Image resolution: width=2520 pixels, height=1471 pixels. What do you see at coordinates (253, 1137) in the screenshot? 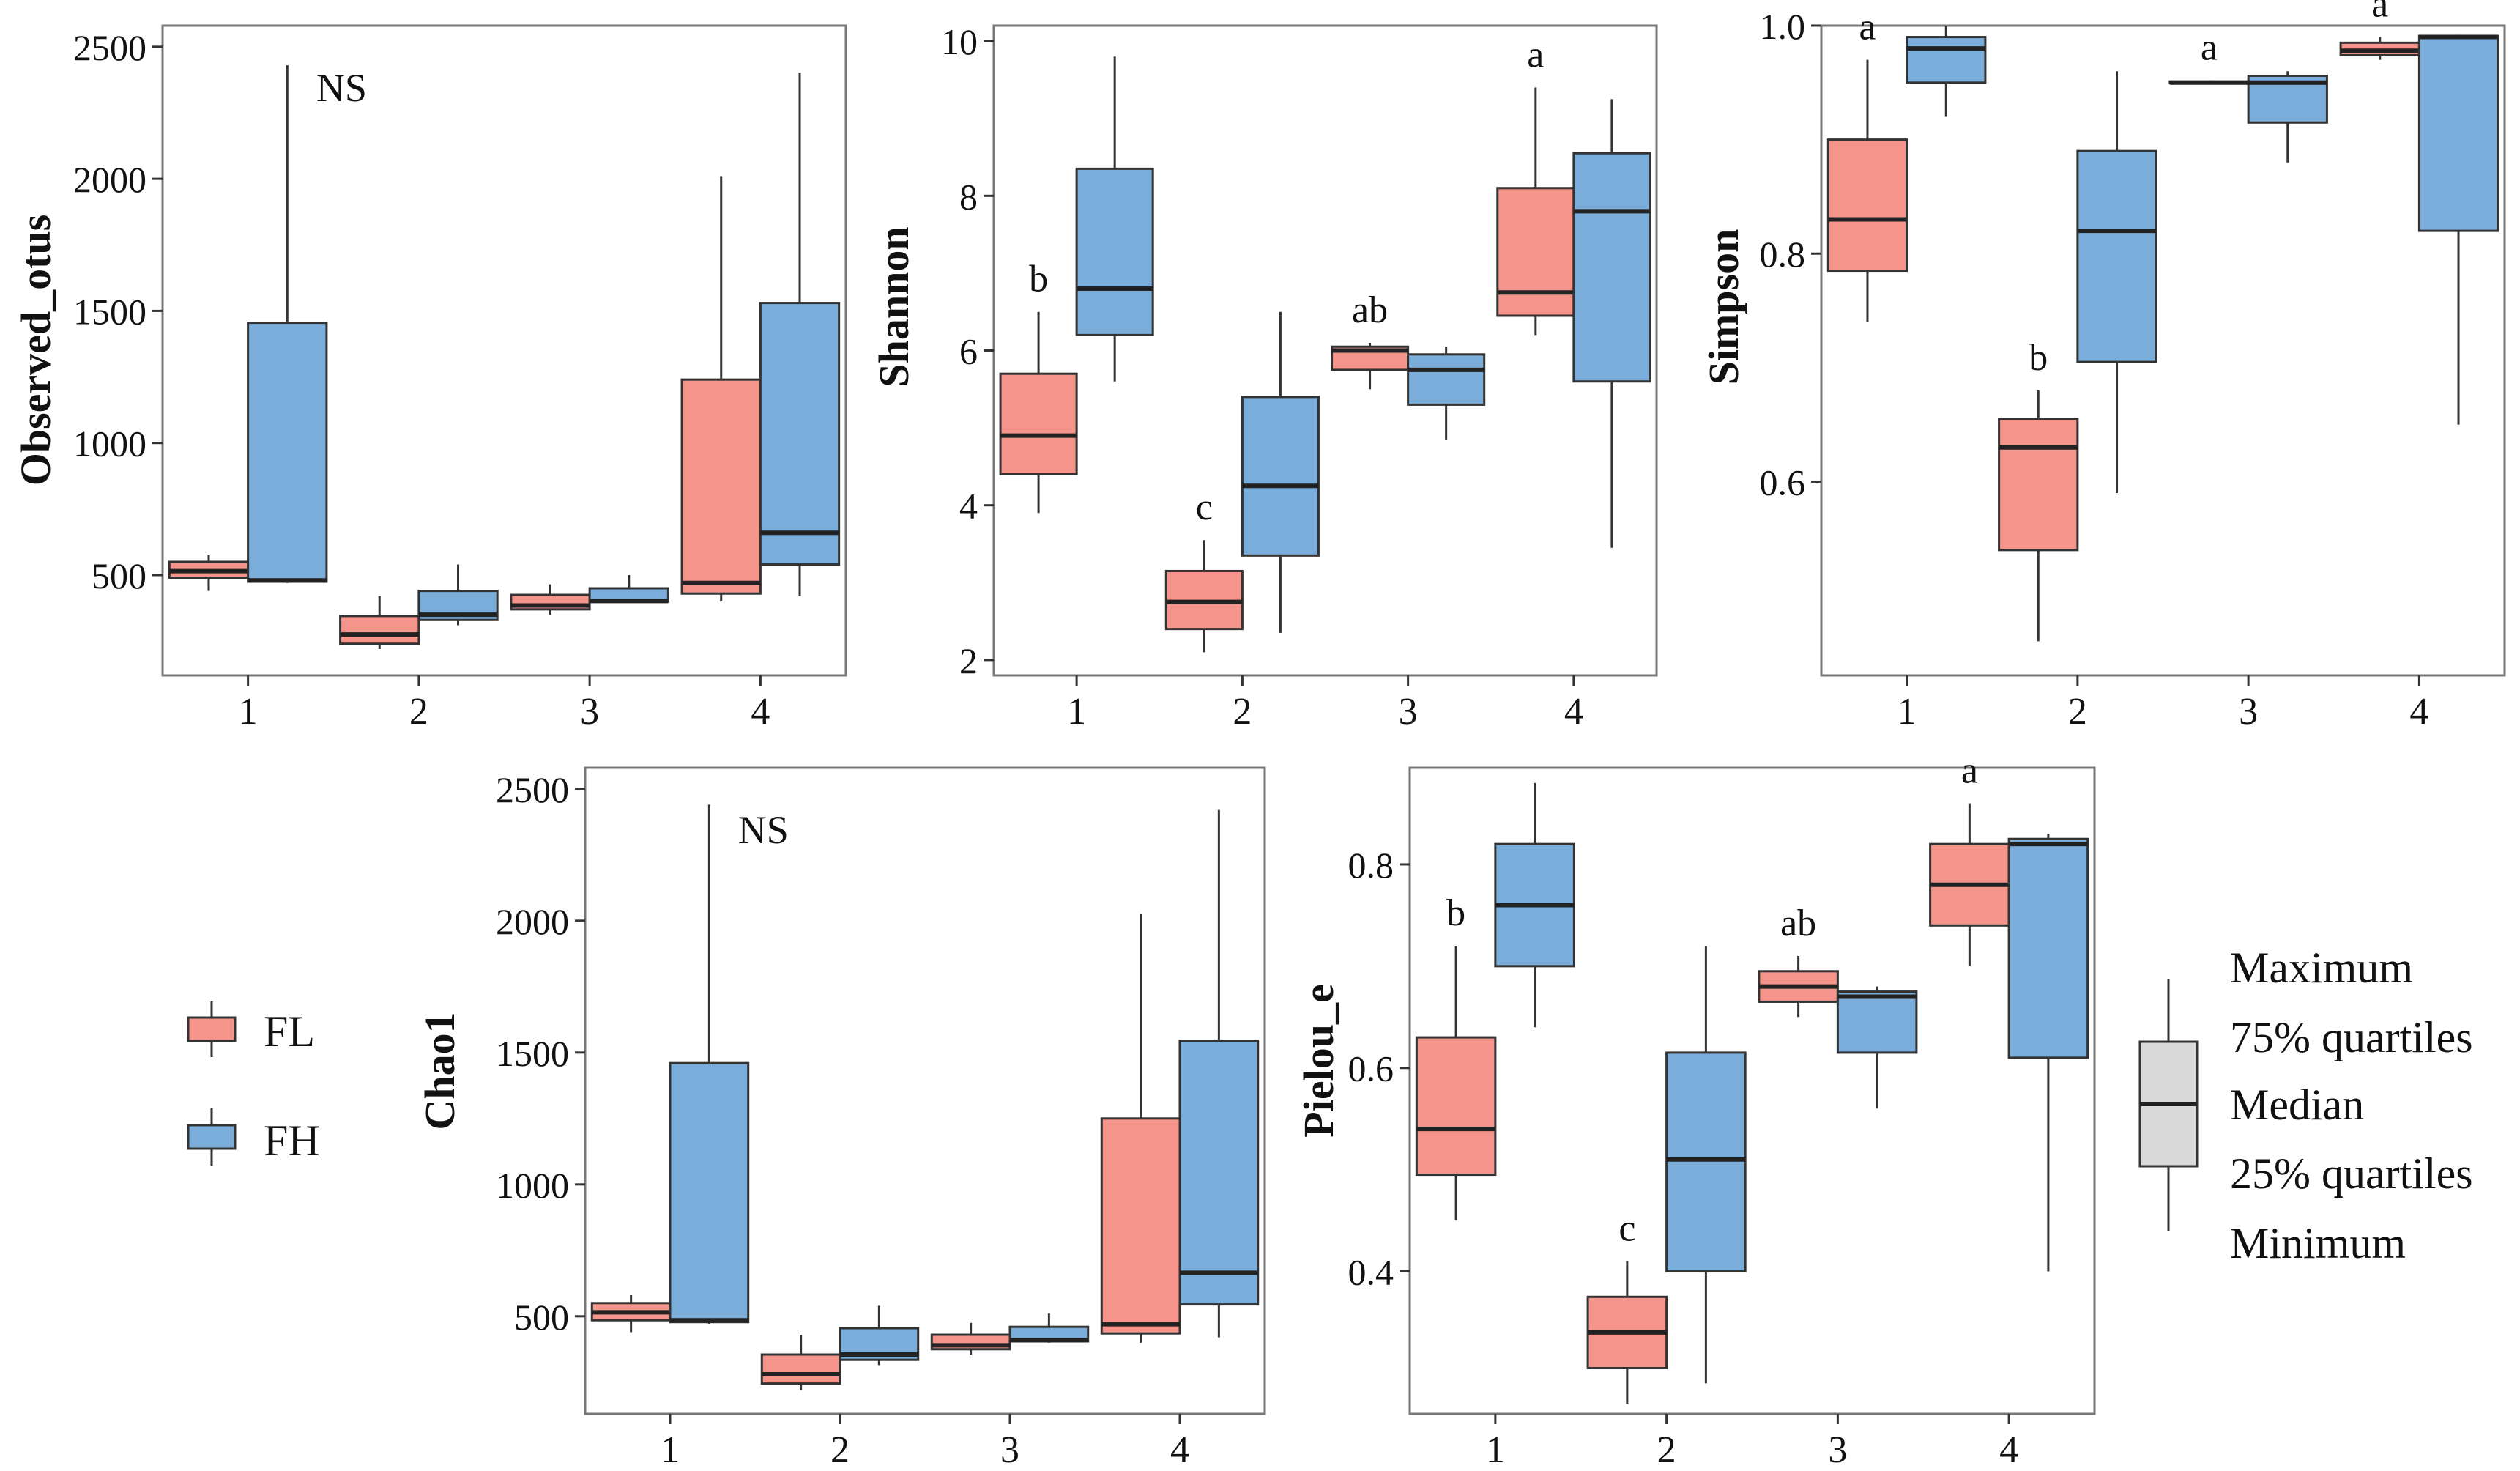
I see `legend-item-fh: FH` at bounding box center [253, 1137].